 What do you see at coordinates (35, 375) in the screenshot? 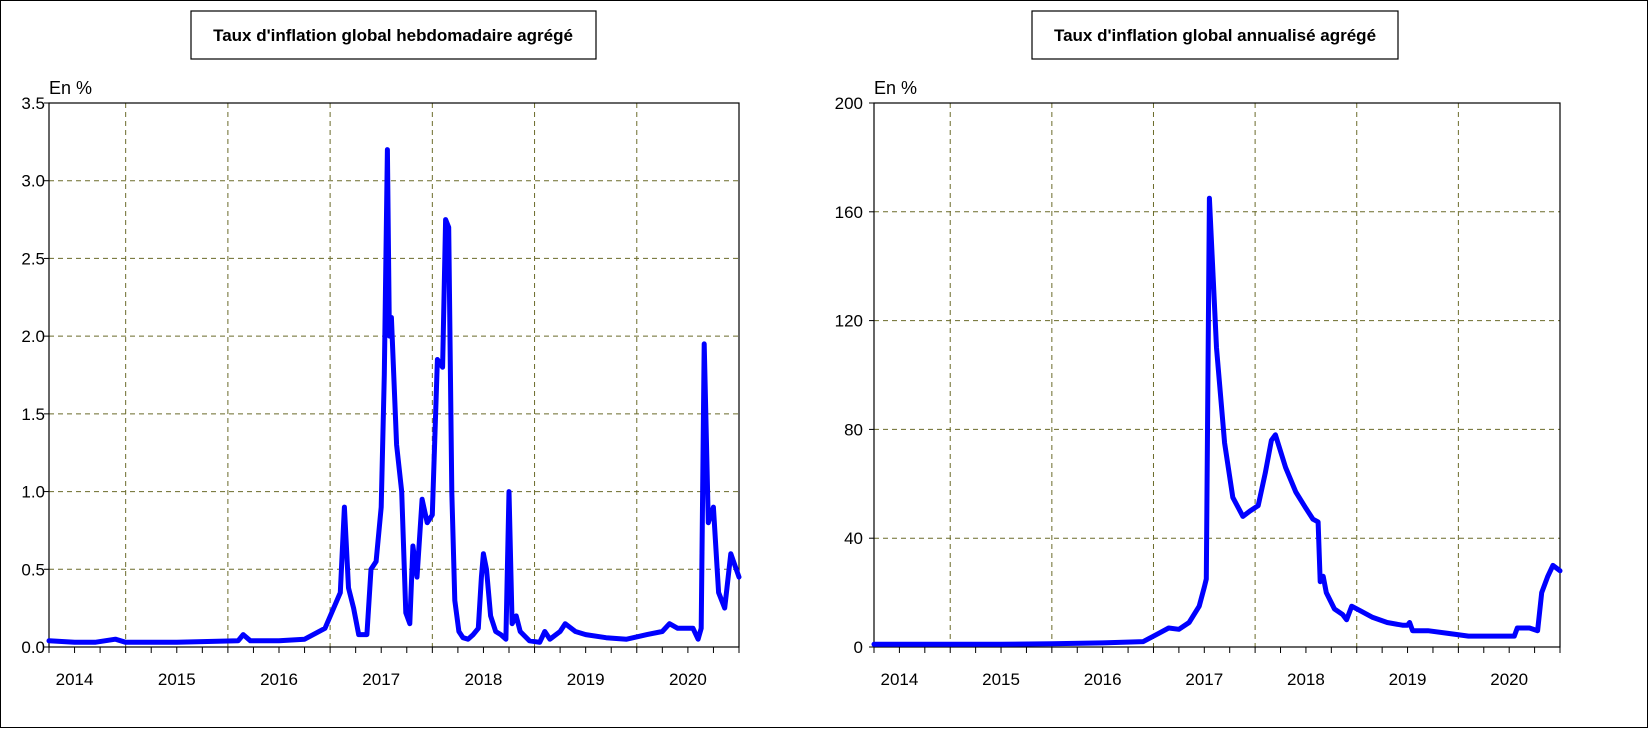
I see `chart-weekly-y-axis: 0.0 0.5 1.0 1.5 2.0 2.5 3.0 3.5` at bounding box center [35, 375].